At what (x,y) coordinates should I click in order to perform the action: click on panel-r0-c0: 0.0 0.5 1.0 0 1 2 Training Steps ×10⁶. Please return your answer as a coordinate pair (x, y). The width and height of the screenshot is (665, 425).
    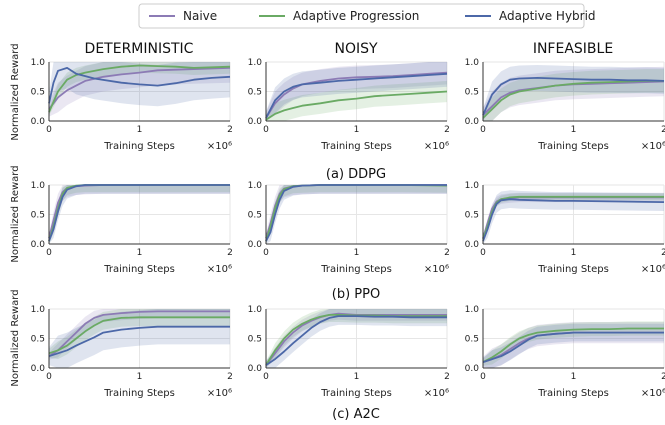
    Looking at the image, I should click on (132, 105).